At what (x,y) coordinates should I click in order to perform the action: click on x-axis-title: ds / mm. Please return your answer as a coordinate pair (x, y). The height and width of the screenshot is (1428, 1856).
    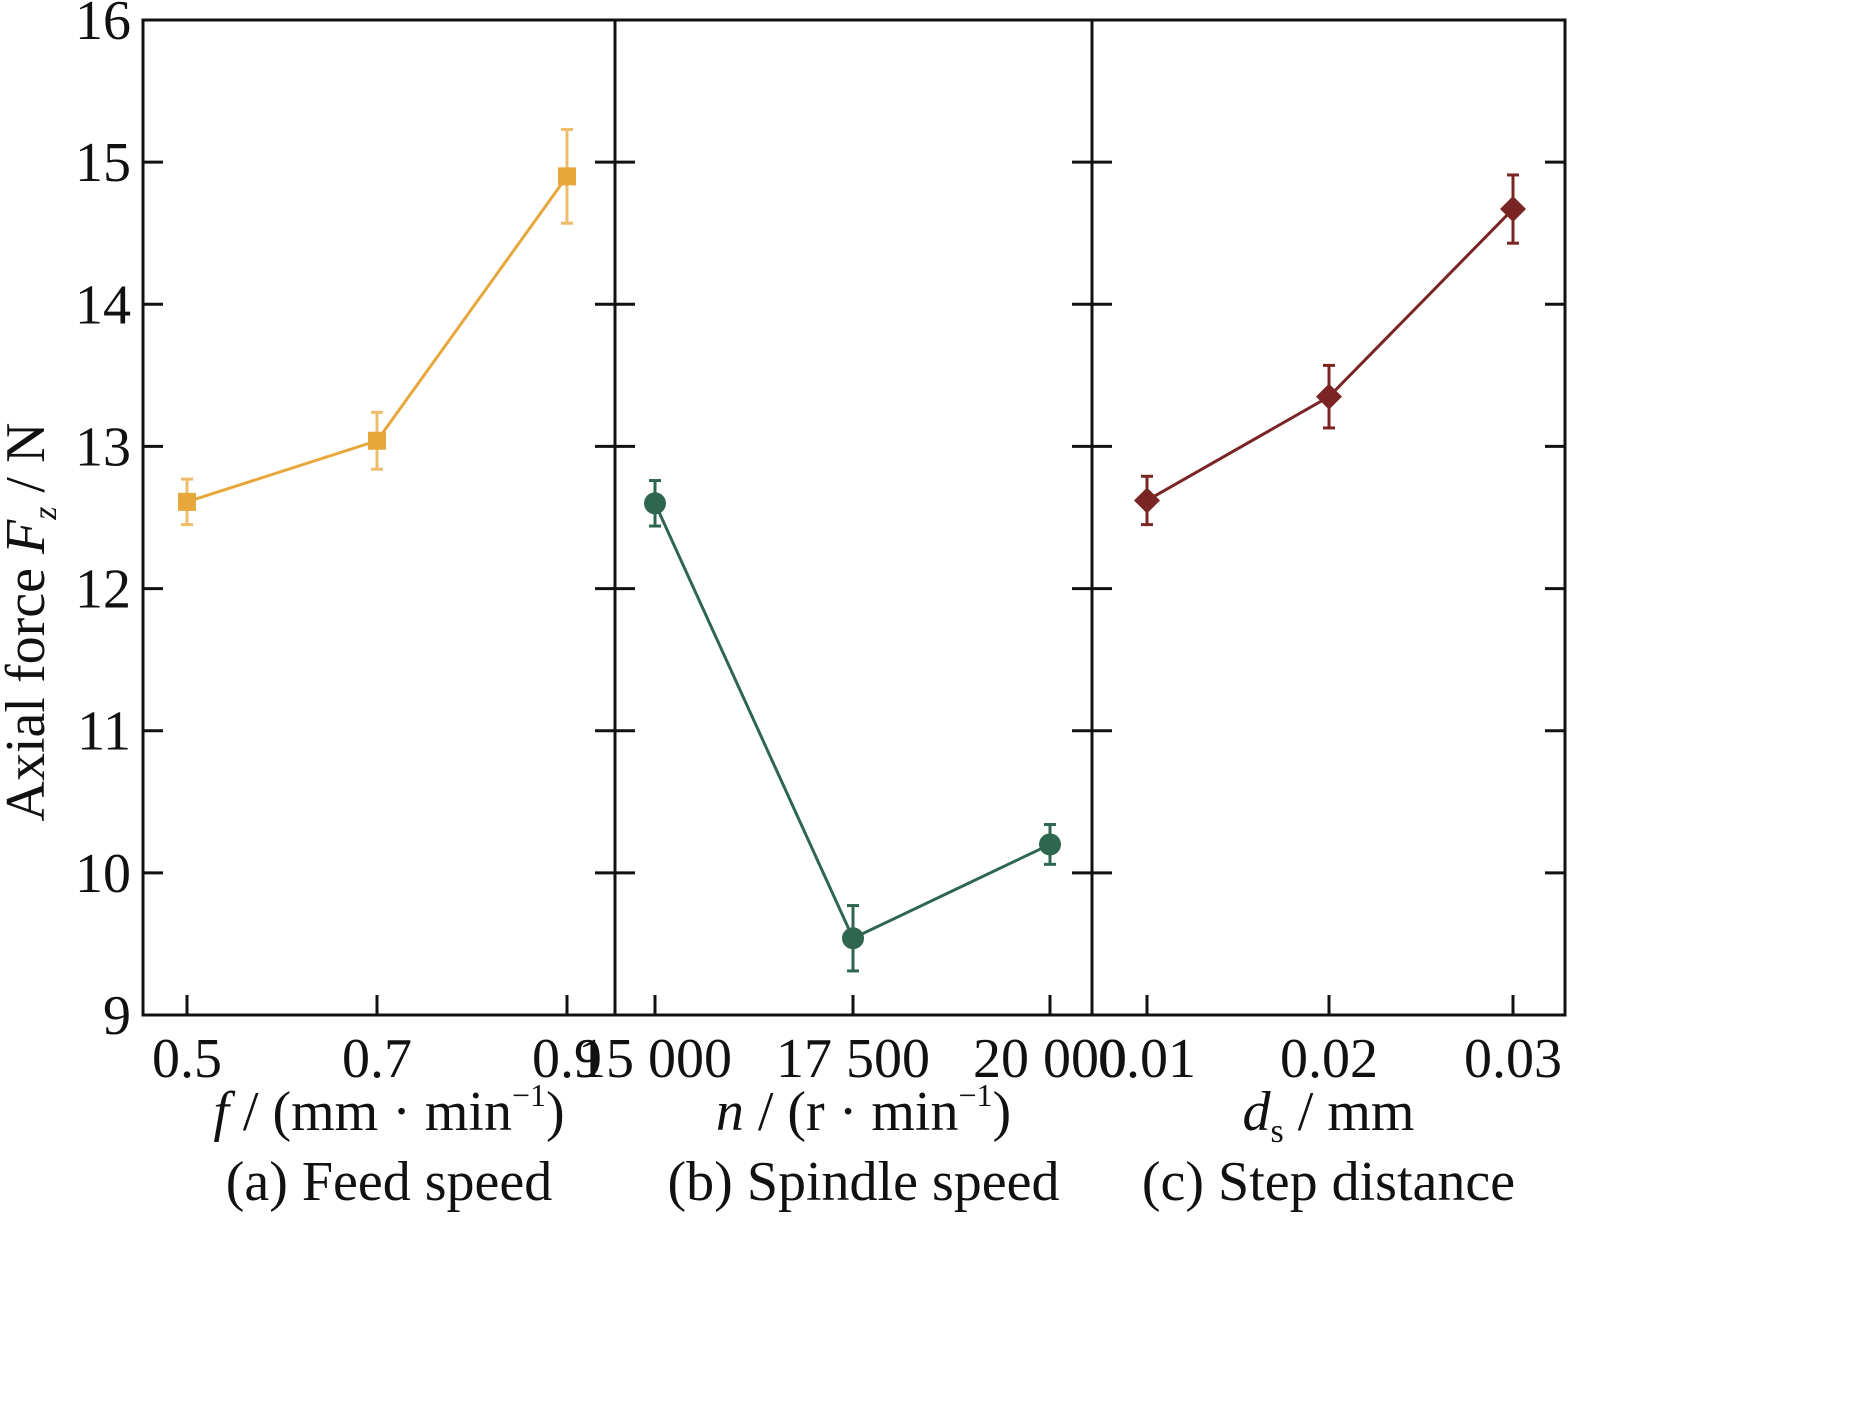
    Looking at the image, I should click on (1329, 1115).